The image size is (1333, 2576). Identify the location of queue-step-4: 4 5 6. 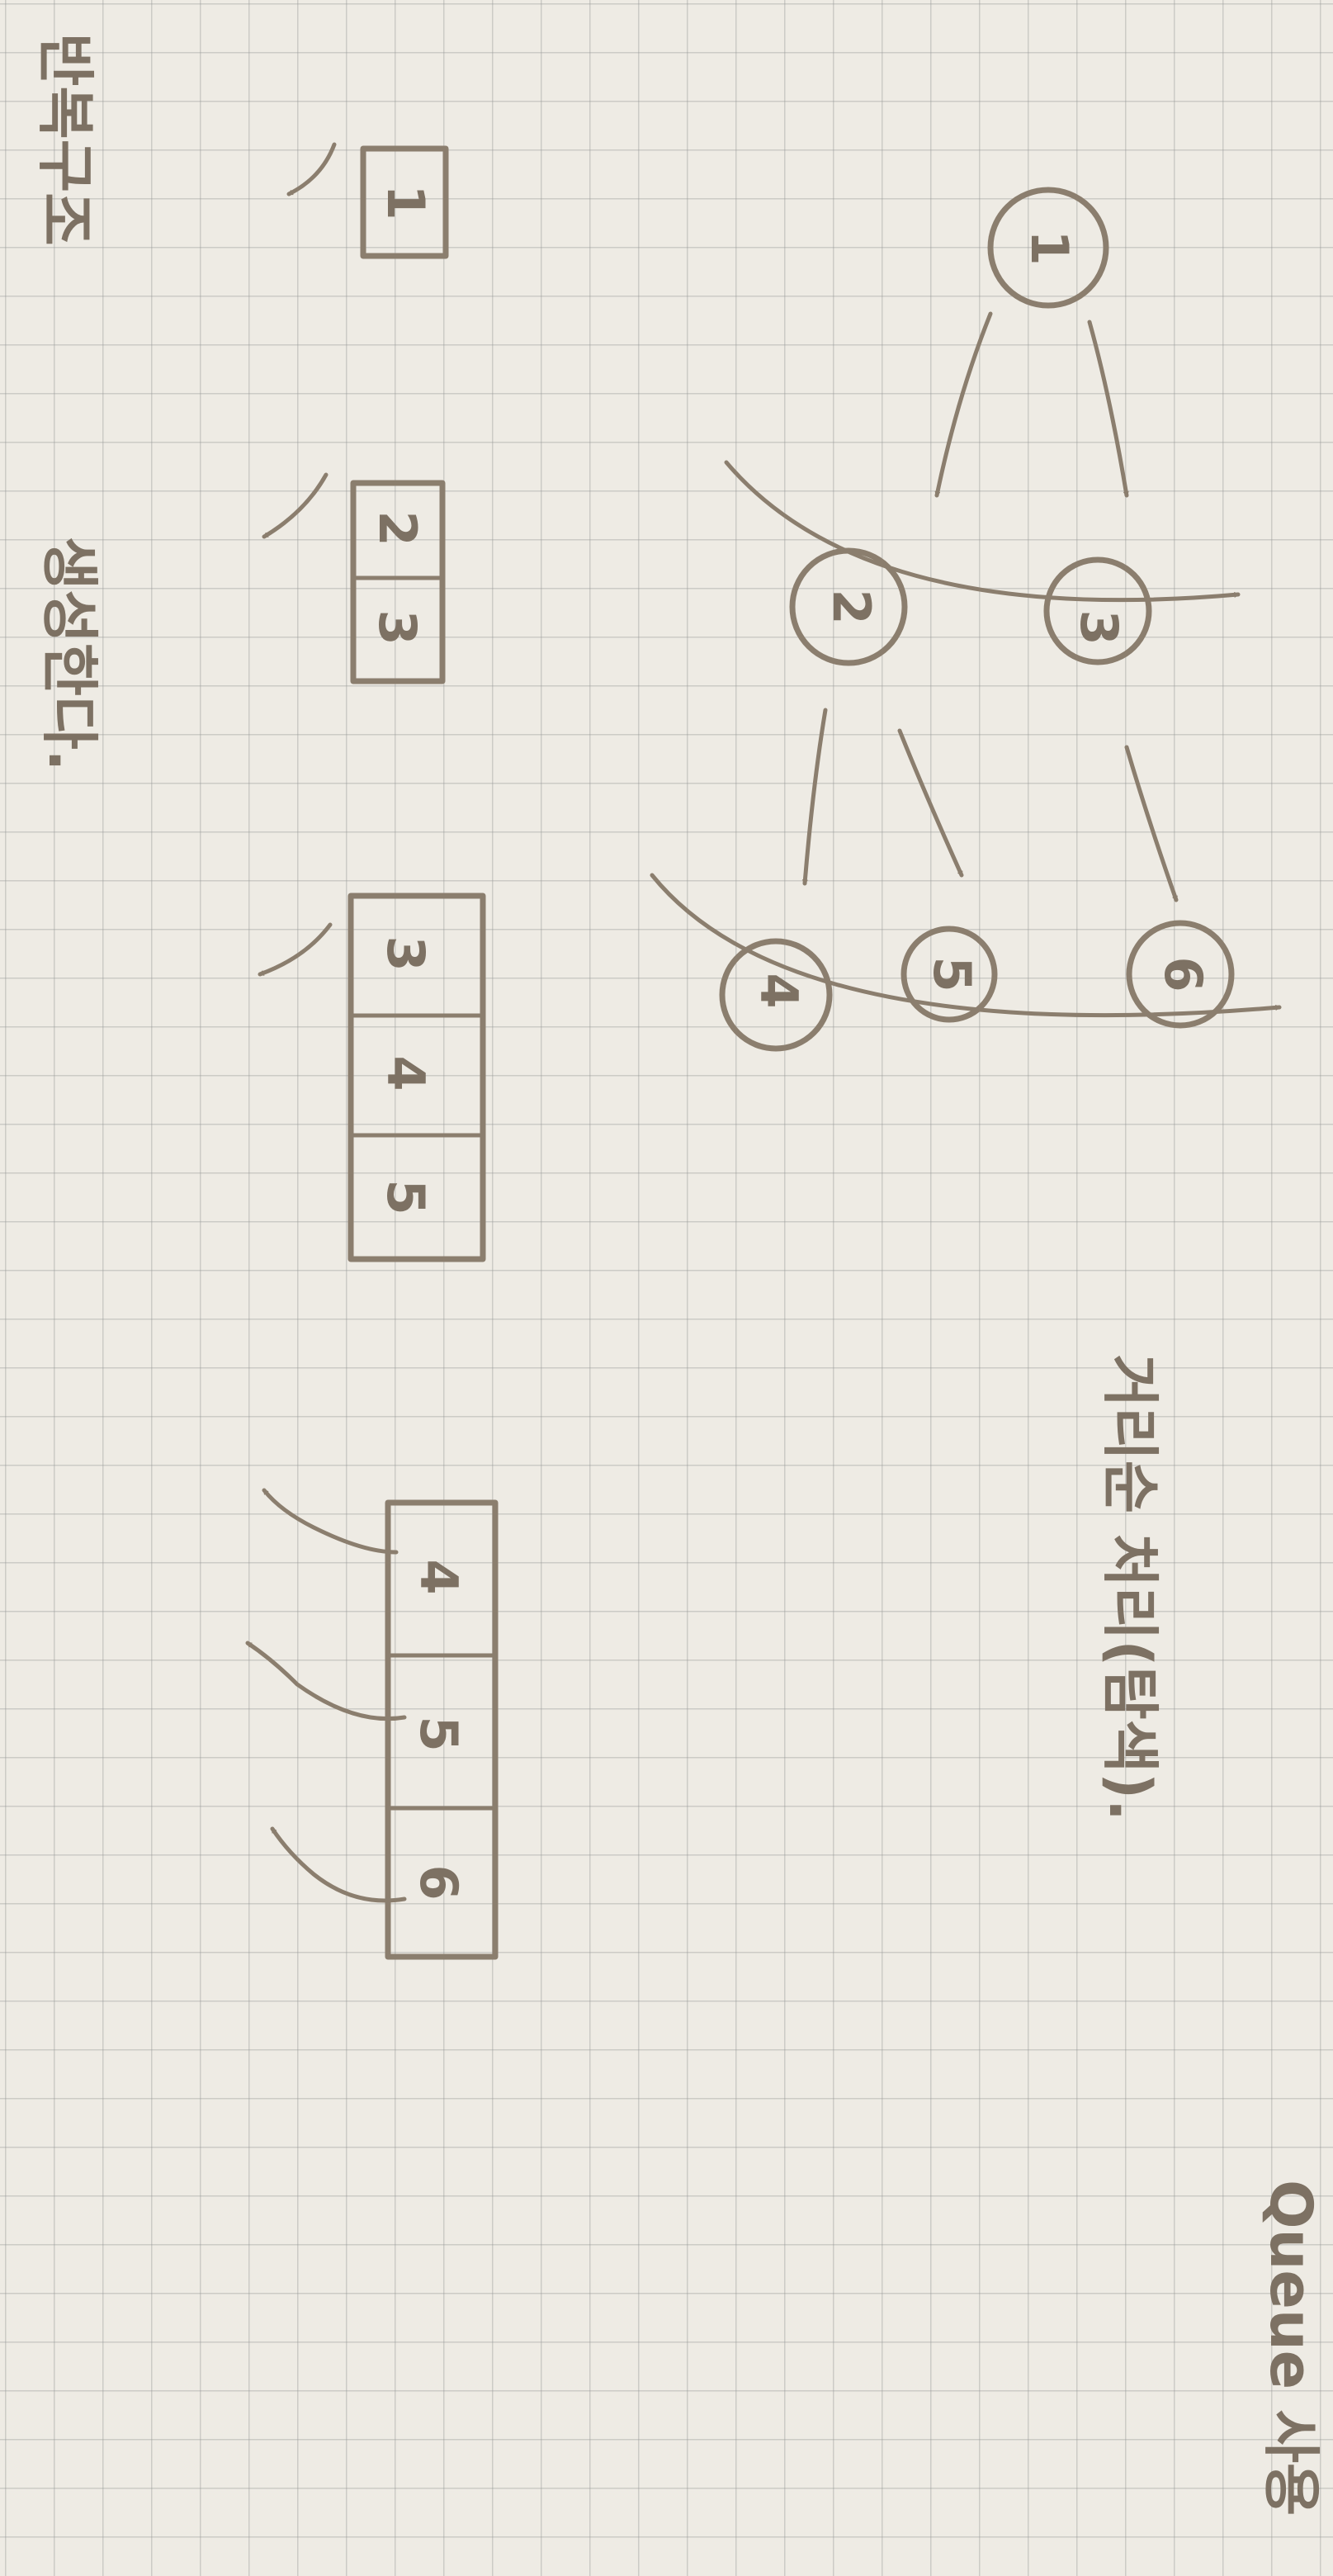
(372, 1724).